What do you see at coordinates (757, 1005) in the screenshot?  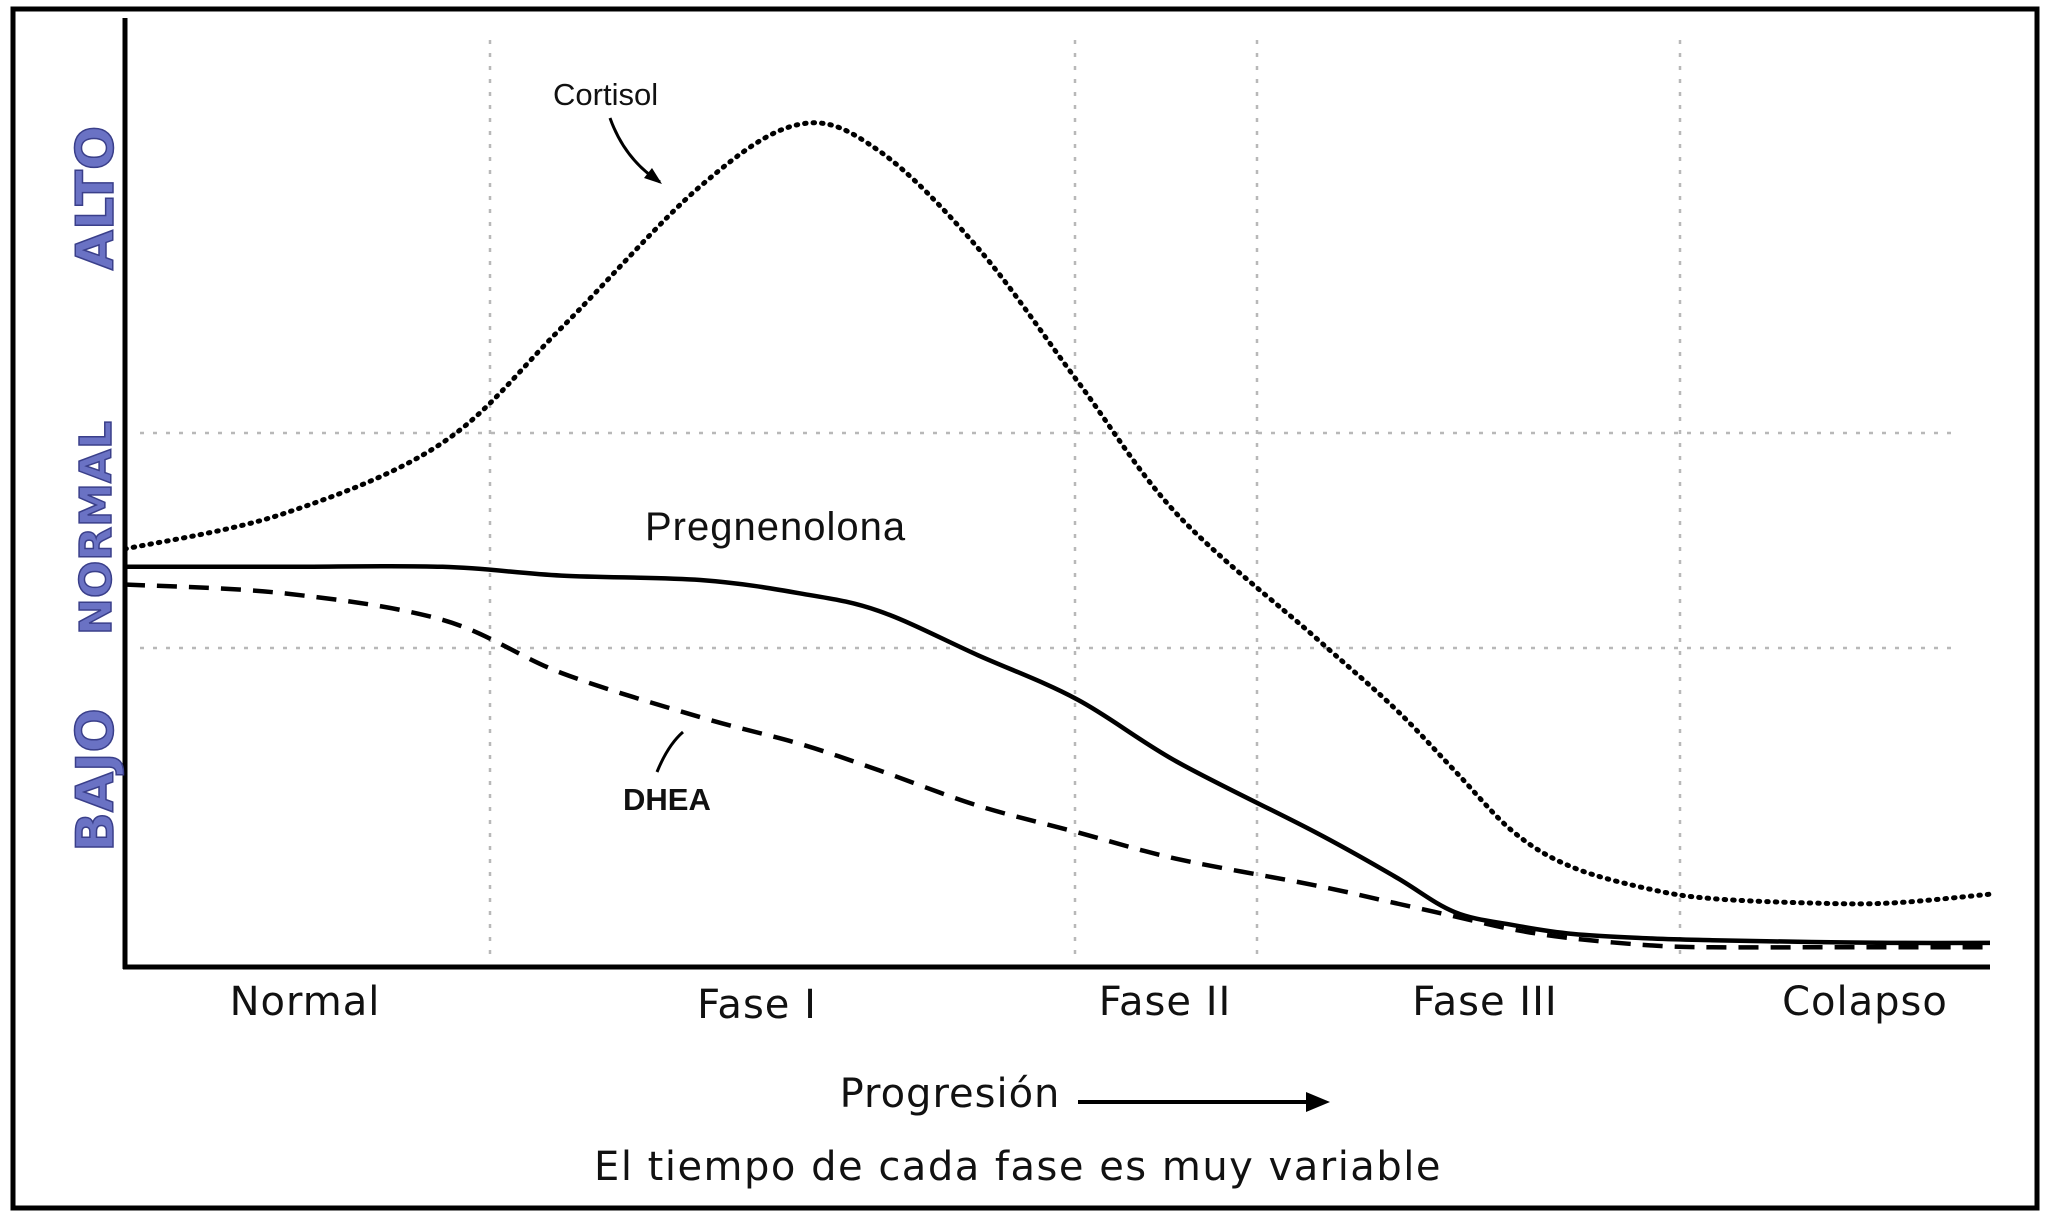 I see `x-tick-label: Fase I` at bounding box center [757, 1005].